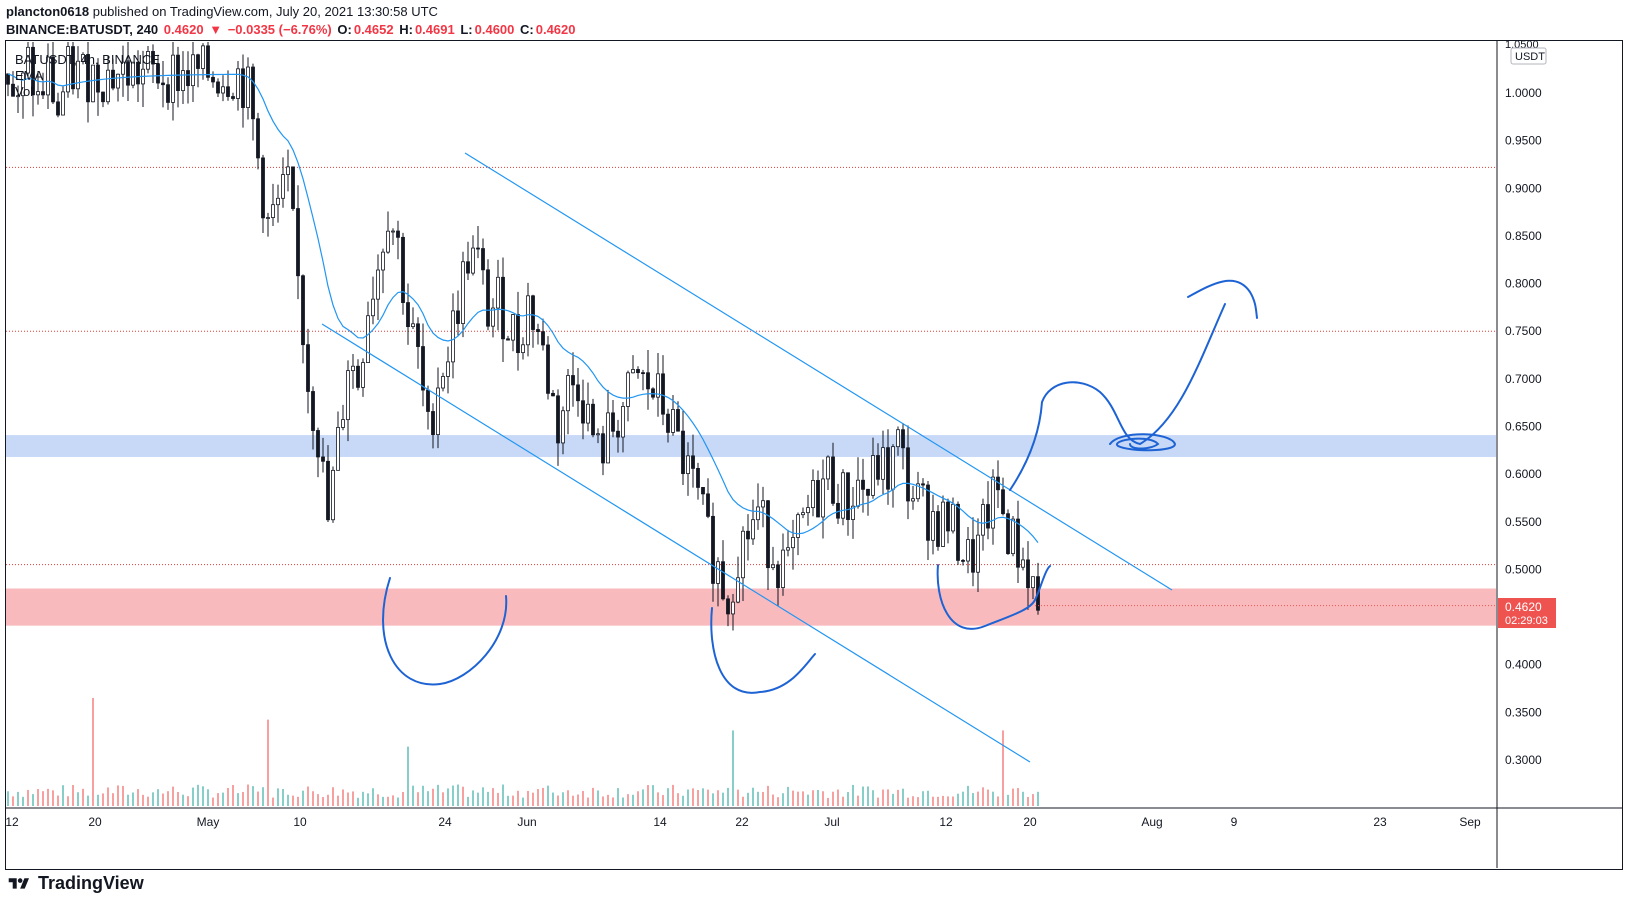 The image size is (1627, 904). What do you see at coordinates (1523, 427) in the screenshot?
I see `y-tick-label: 0.6500` at bounding box center [1523, 427].